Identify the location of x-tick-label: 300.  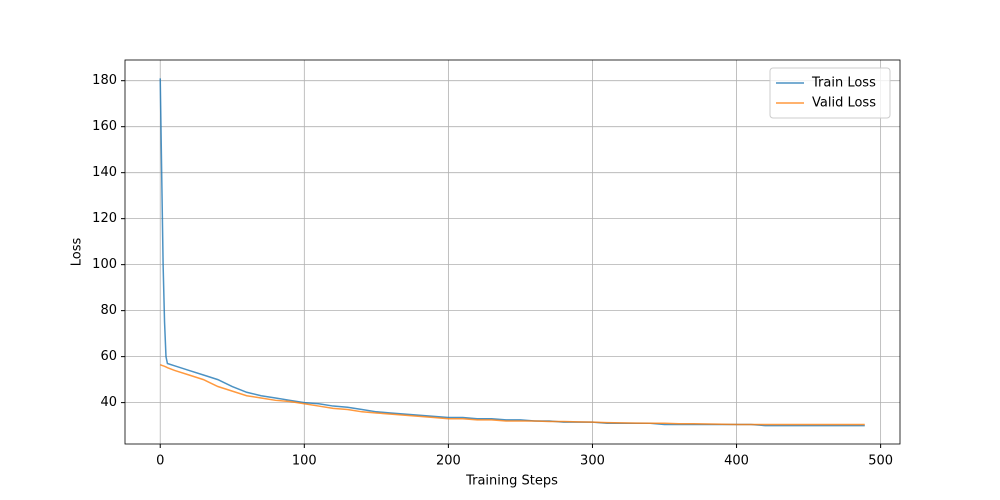
(592, 461).